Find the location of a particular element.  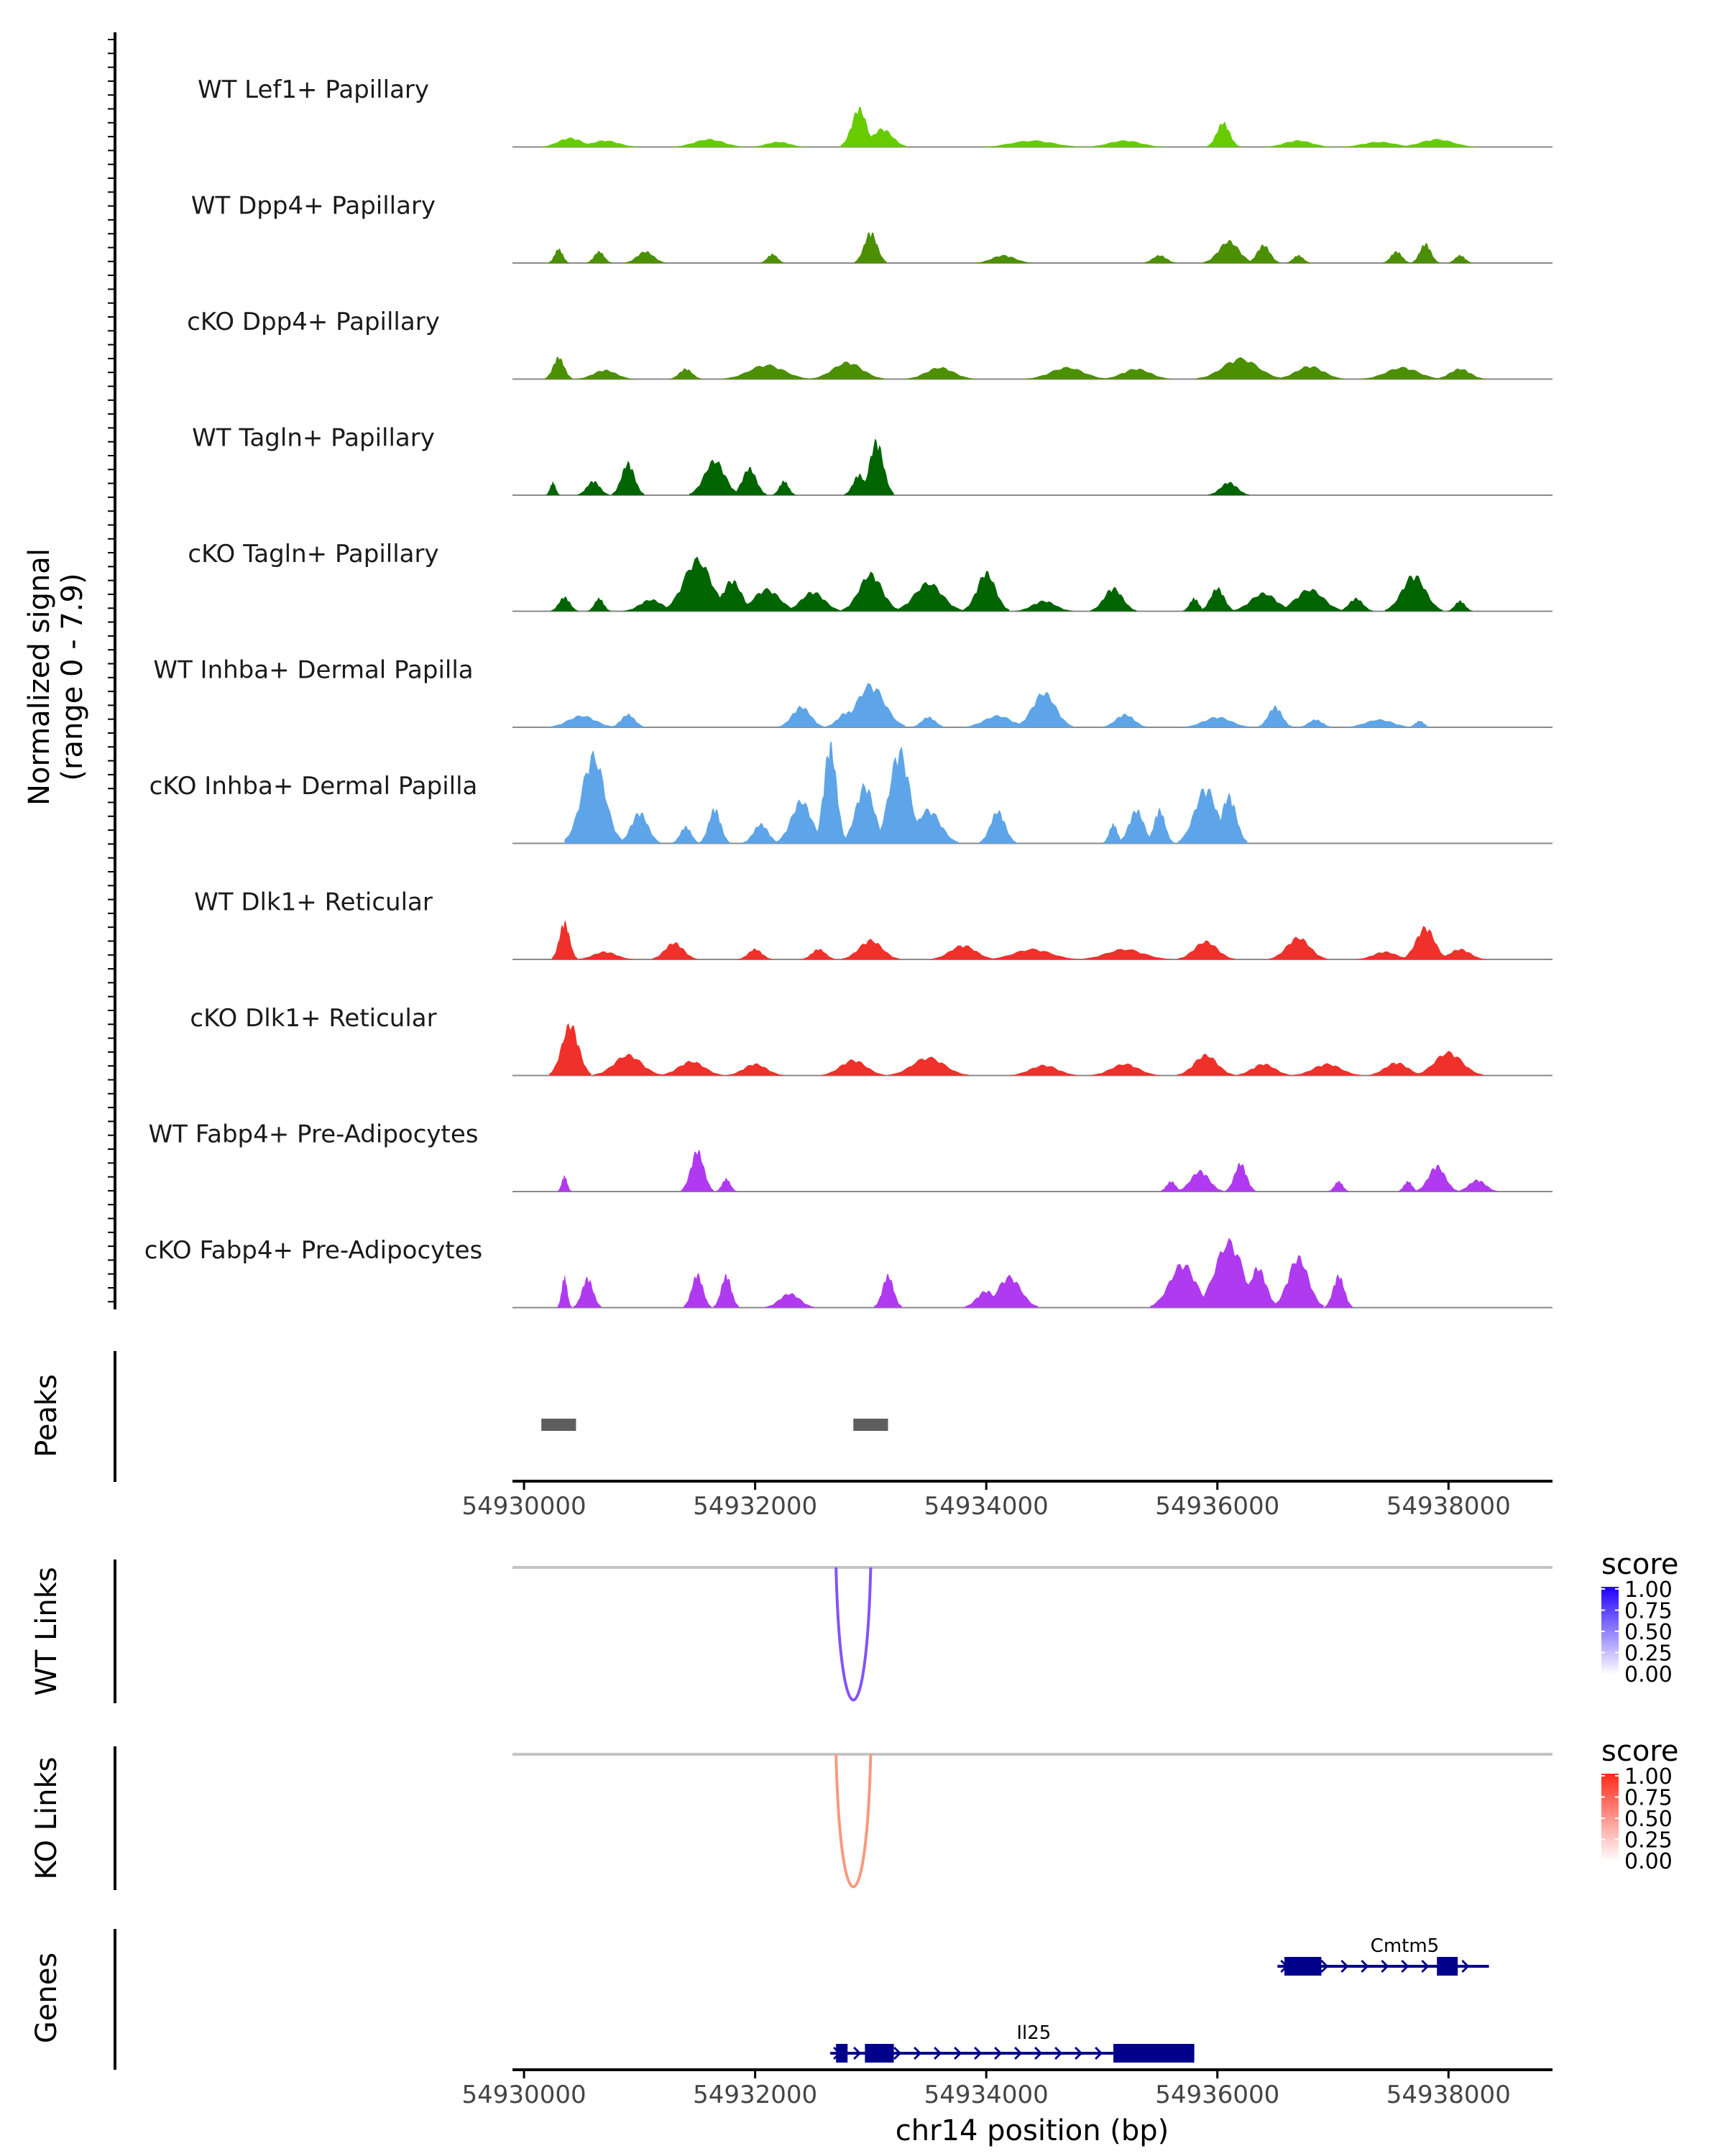

coverage-track: WT Inhba+ Dermal Papilla is located at coordinates (852, 692).